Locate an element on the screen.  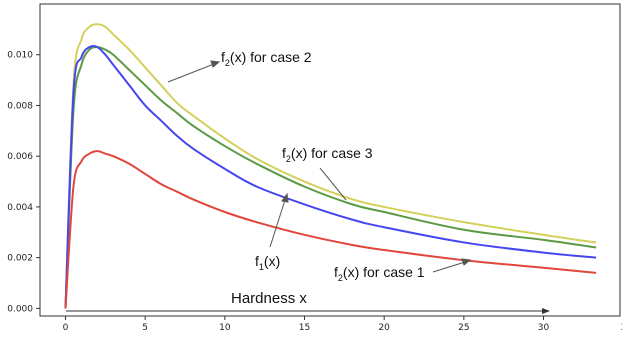
x-tick-label: 0 is located at coordinates (66, 328).